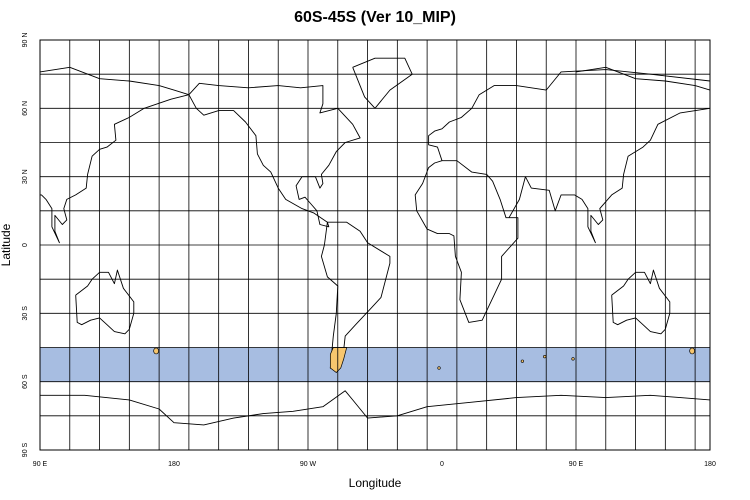 This screenshot has width=750, height=500. What do you see at coordinates (105, 302) in the screenshot?
I see `coast-australia` at bounding box center [105, 302].